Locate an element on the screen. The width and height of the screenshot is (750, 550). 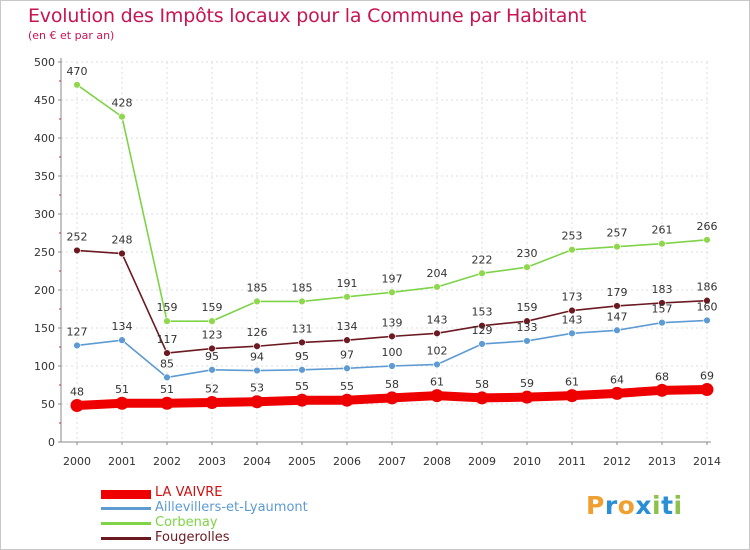
x-tick-label-2011: 2011 is located at coordinates (572, 461).